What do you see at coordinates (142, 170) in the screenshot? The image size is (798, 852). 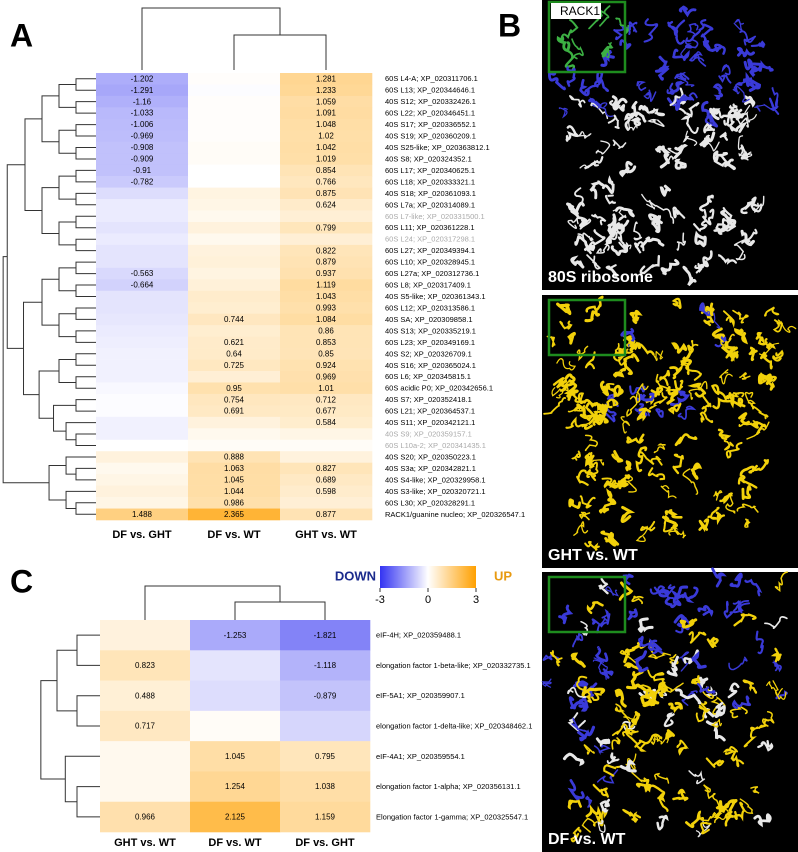 I see `cell-label: -0.91` at bounding box center [142, 170].